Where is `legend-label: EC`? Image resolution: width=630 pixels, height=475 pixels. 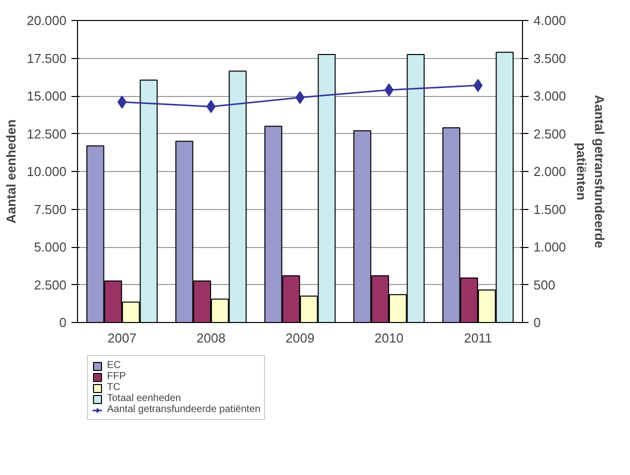
legend-label: EC is located at coordinates (114, 365).